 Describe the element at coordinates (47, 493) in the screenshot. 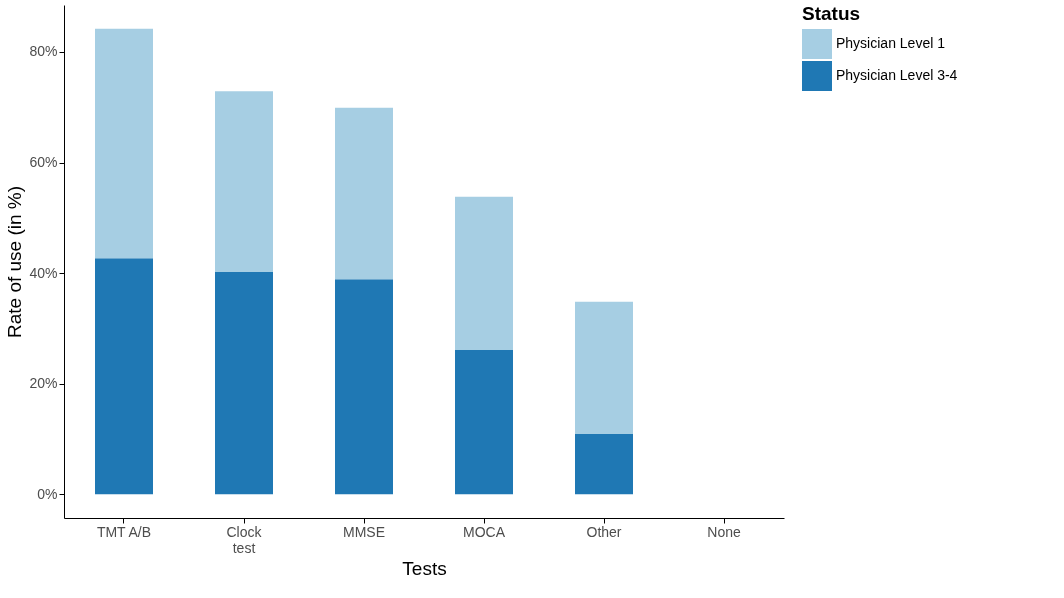

I see `y-tick-label: 0%` at that location.